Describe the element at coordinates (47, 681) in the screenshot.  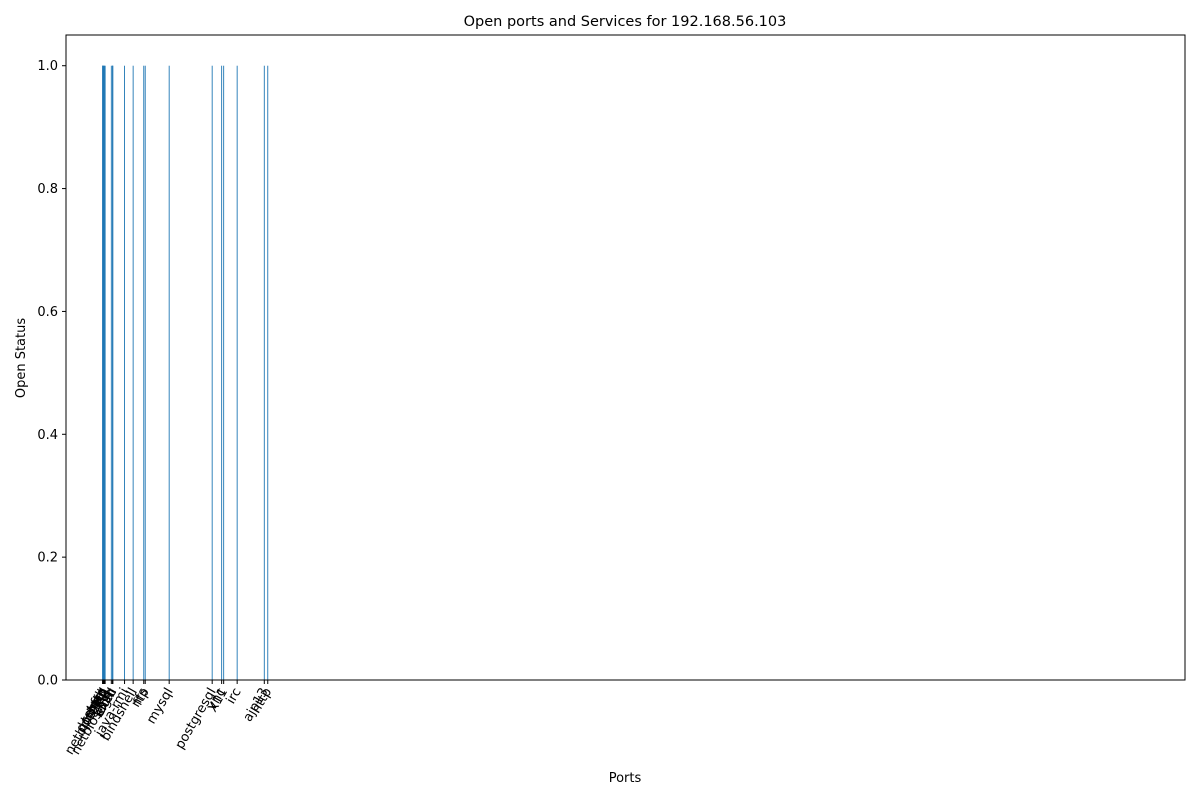
I see `y-tick-label: 0.0` at that location.